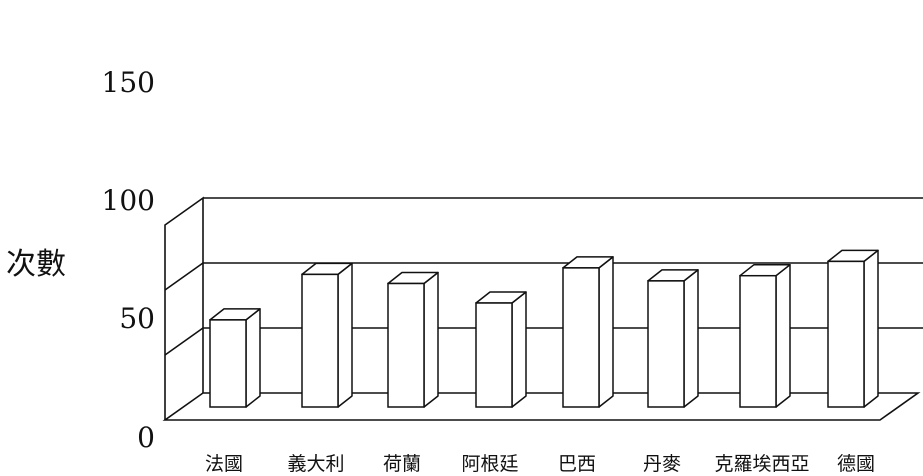  Describe the element at coordinates (224, 464) in the screenshot. I see `x-tick-label: 法國` at that location.